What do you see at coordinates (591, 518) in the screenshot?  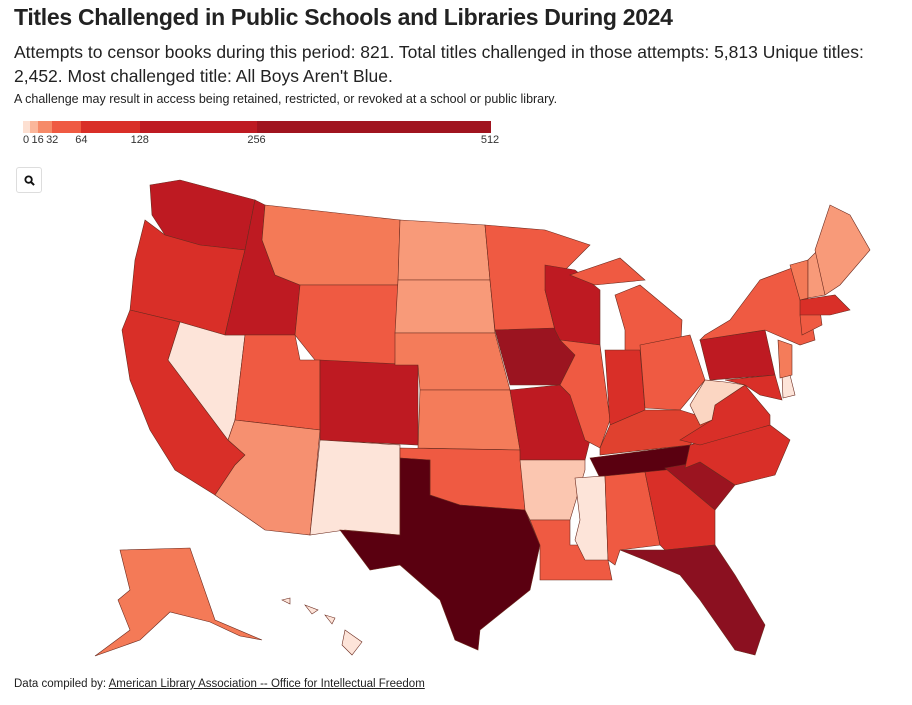 I see `state-ms` at bounding box center [591, 518].